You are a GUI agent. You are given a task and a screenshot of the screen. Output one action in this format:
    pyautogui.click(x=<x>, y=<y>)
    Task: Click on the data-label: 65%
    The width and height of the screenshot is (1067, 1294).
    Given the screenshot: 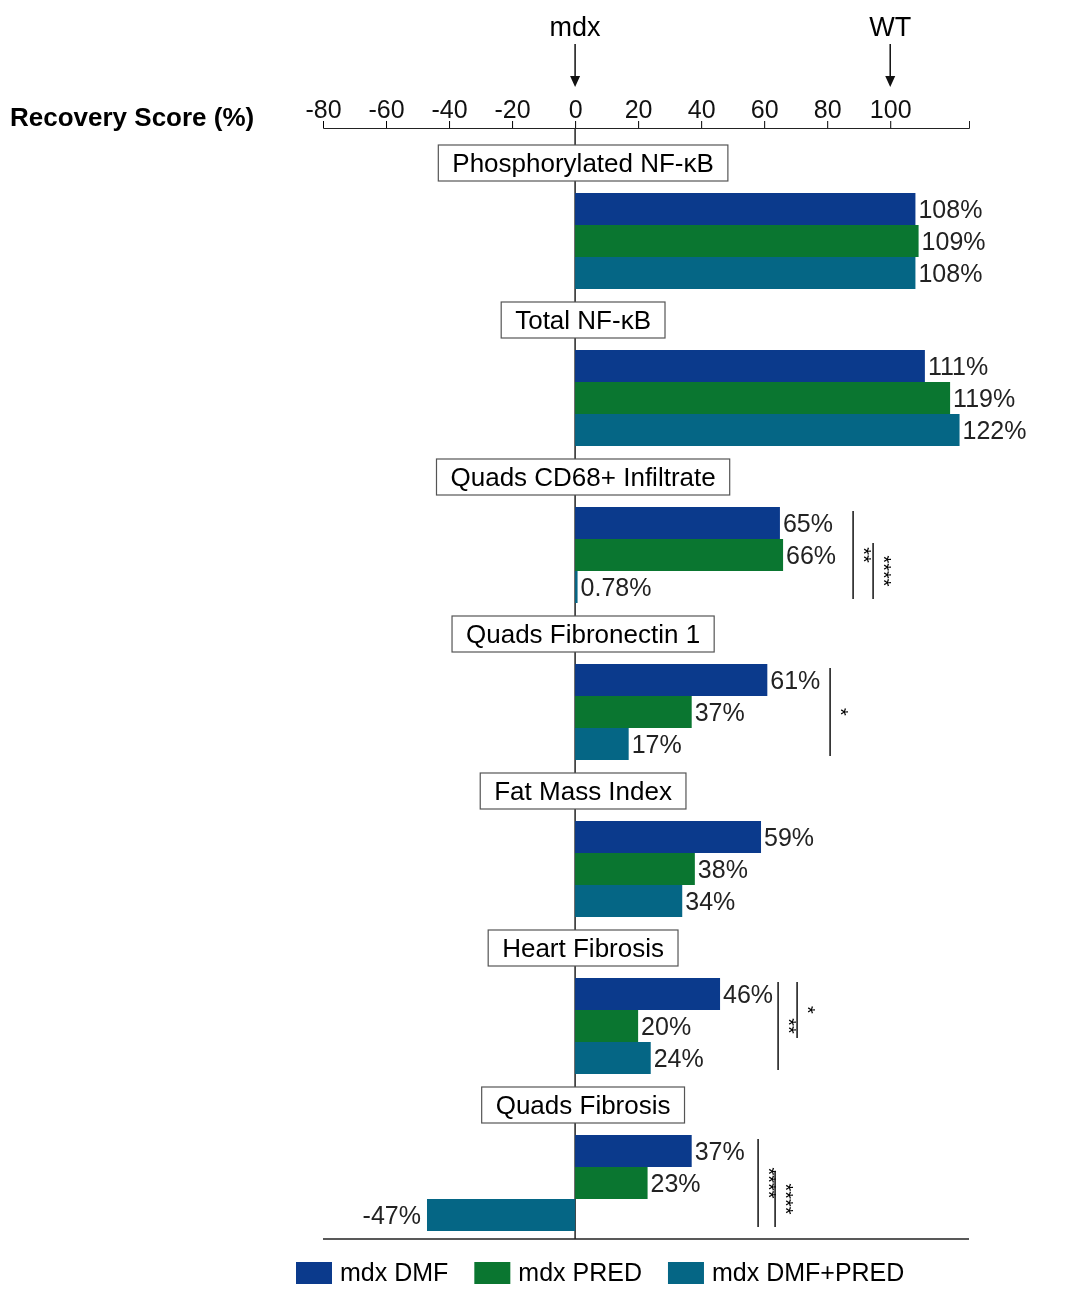 What is the action you would take?
    pyautogui.click(x=807, y=523)
    